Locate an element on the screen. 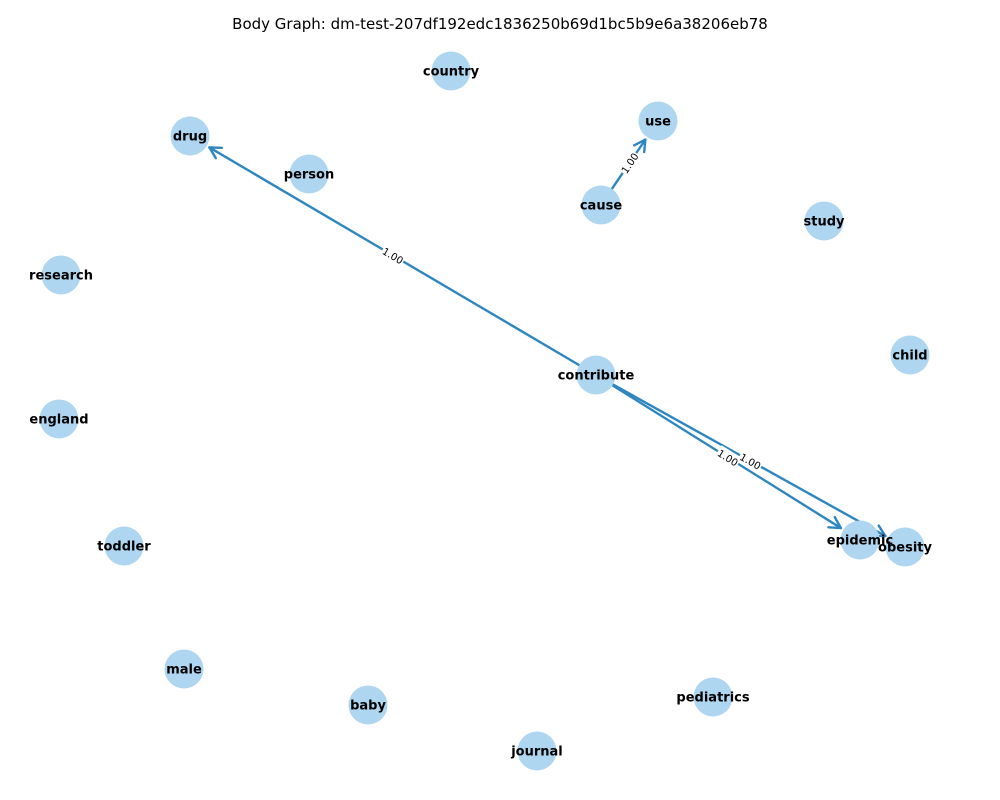  node-label: england is located at coordinates (58, 420).